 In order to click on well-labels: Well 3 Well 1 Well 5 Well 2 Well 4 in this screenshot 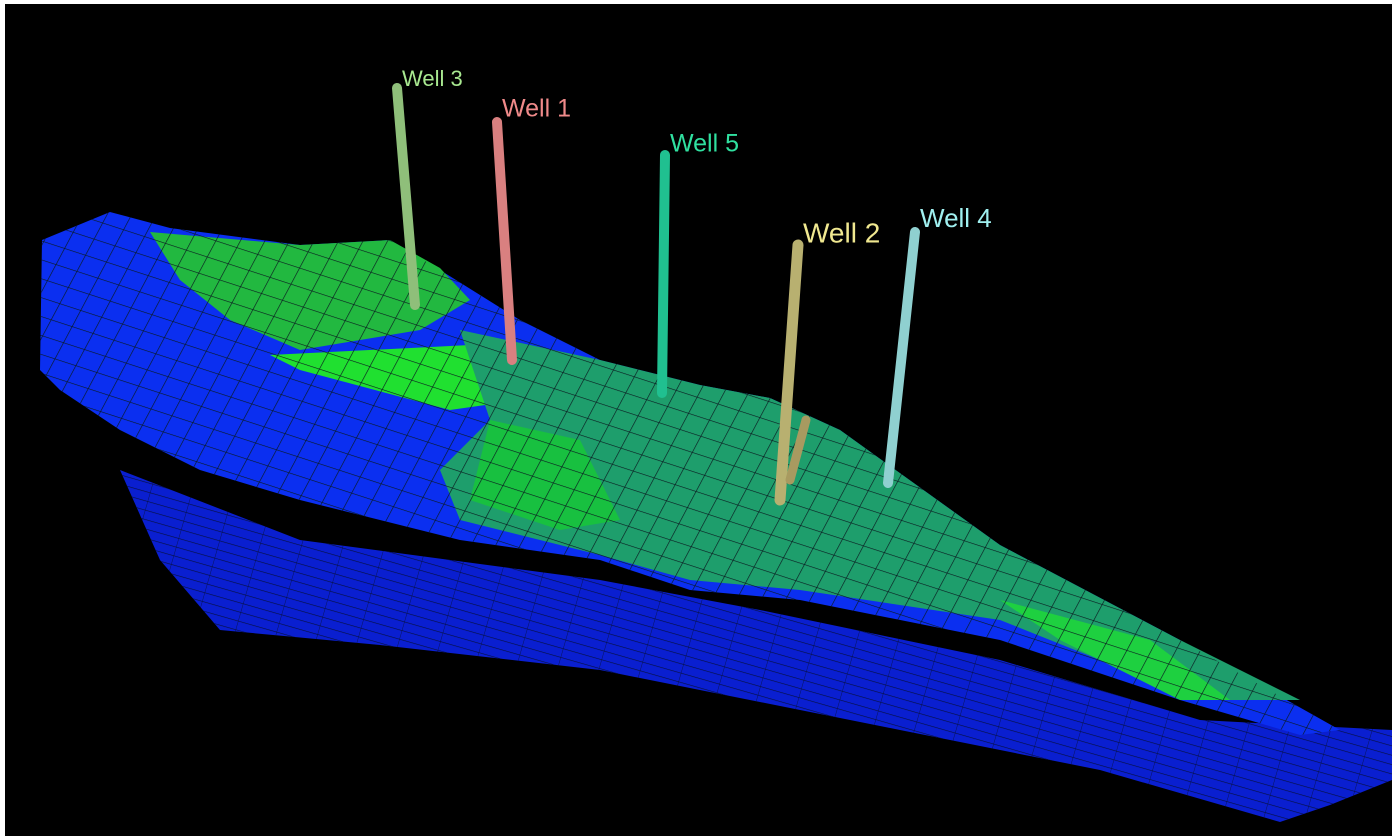, I will do `click(697, 157)`.